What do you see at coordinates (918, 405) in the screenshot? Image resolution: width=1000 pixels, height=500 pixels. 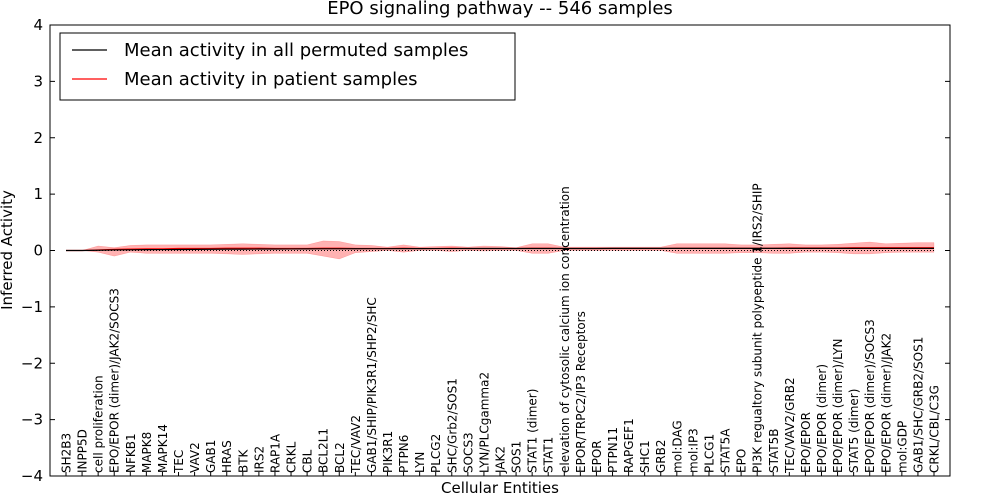 I see `x-category-label: GAB1/SHC/GRB2/SOS1` at bounding box center [918, 405].